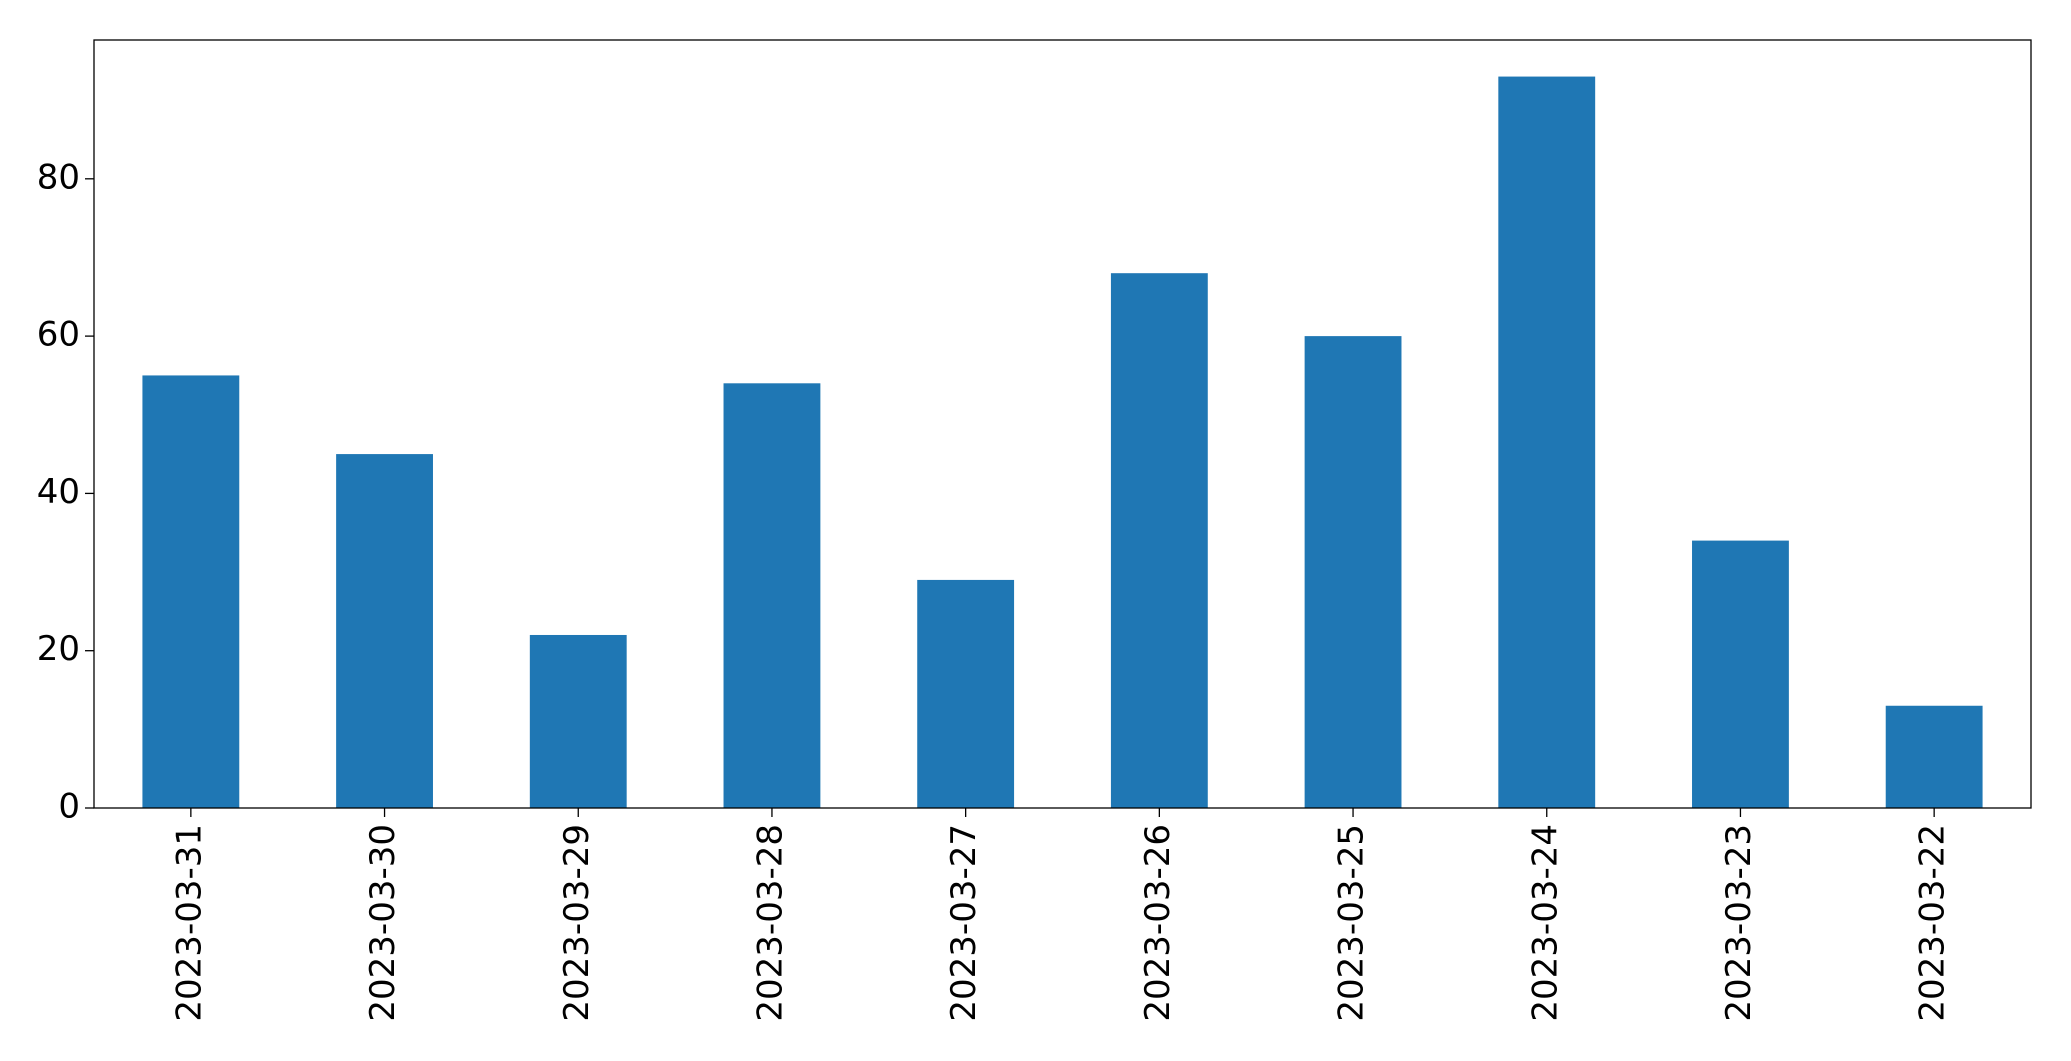 The height and width of the screenshot is (1061, 2071). I want to click on x-tick-label: 2023-03-24, so click(1545, 923).